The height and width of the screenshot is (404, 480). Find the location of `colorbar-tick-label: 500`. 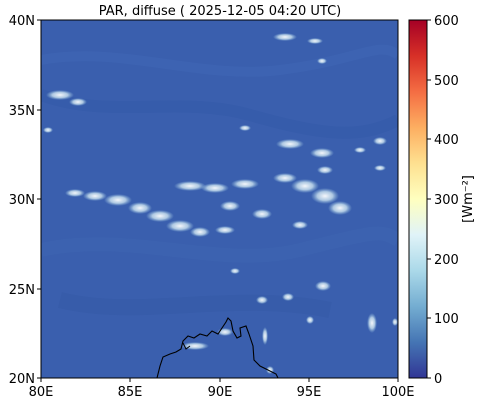

colorbar-tick-label: 500 is located at coordinates (446, 81).